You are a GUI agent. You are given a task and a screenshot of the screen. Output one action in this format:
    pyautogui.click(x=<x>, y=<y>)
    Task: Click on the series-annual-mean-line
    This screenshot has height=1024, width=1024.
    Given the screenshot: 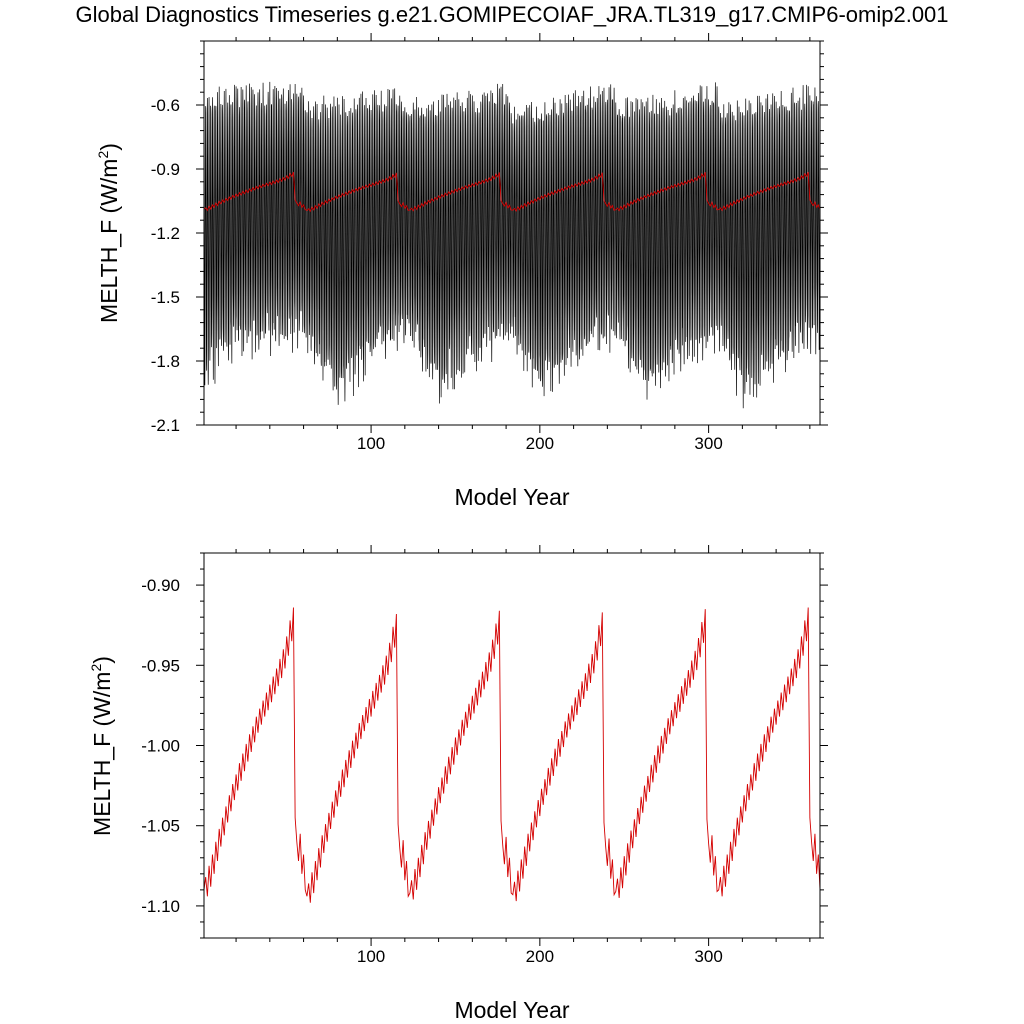 What is the action you would take?
    pyautogui.click(x=512, y=192)
    